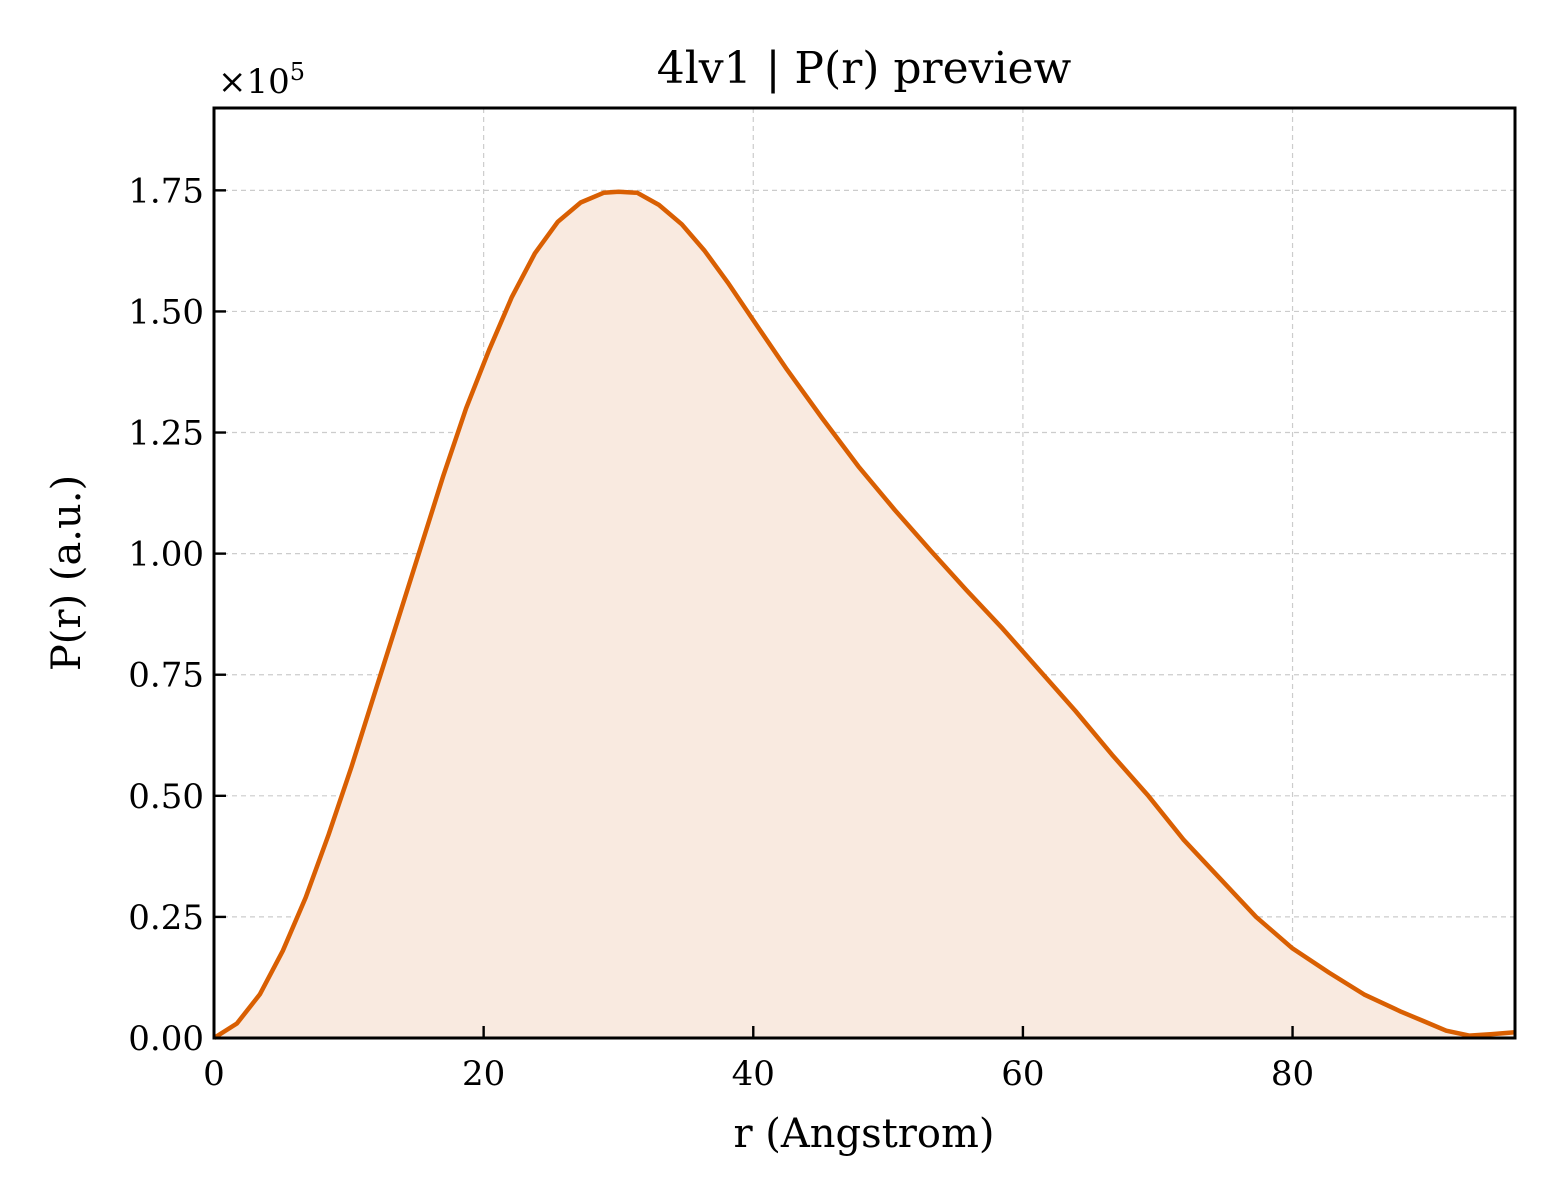 The height and width of the screenshot is (1200, 1560). Describe the element at coordinates (864, 68) in the screenshot. I see `chart-title: 4lv1 | P(r) preview` at that location.